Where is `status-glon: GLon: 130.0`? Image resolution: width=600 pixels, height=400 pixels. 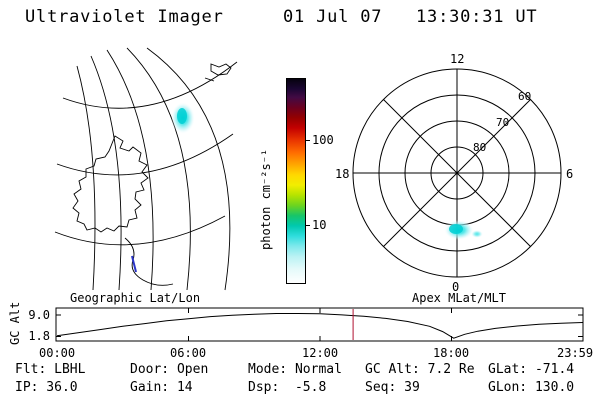 status-glon: GLon: 130.0 is located at coordinates (531, 387).